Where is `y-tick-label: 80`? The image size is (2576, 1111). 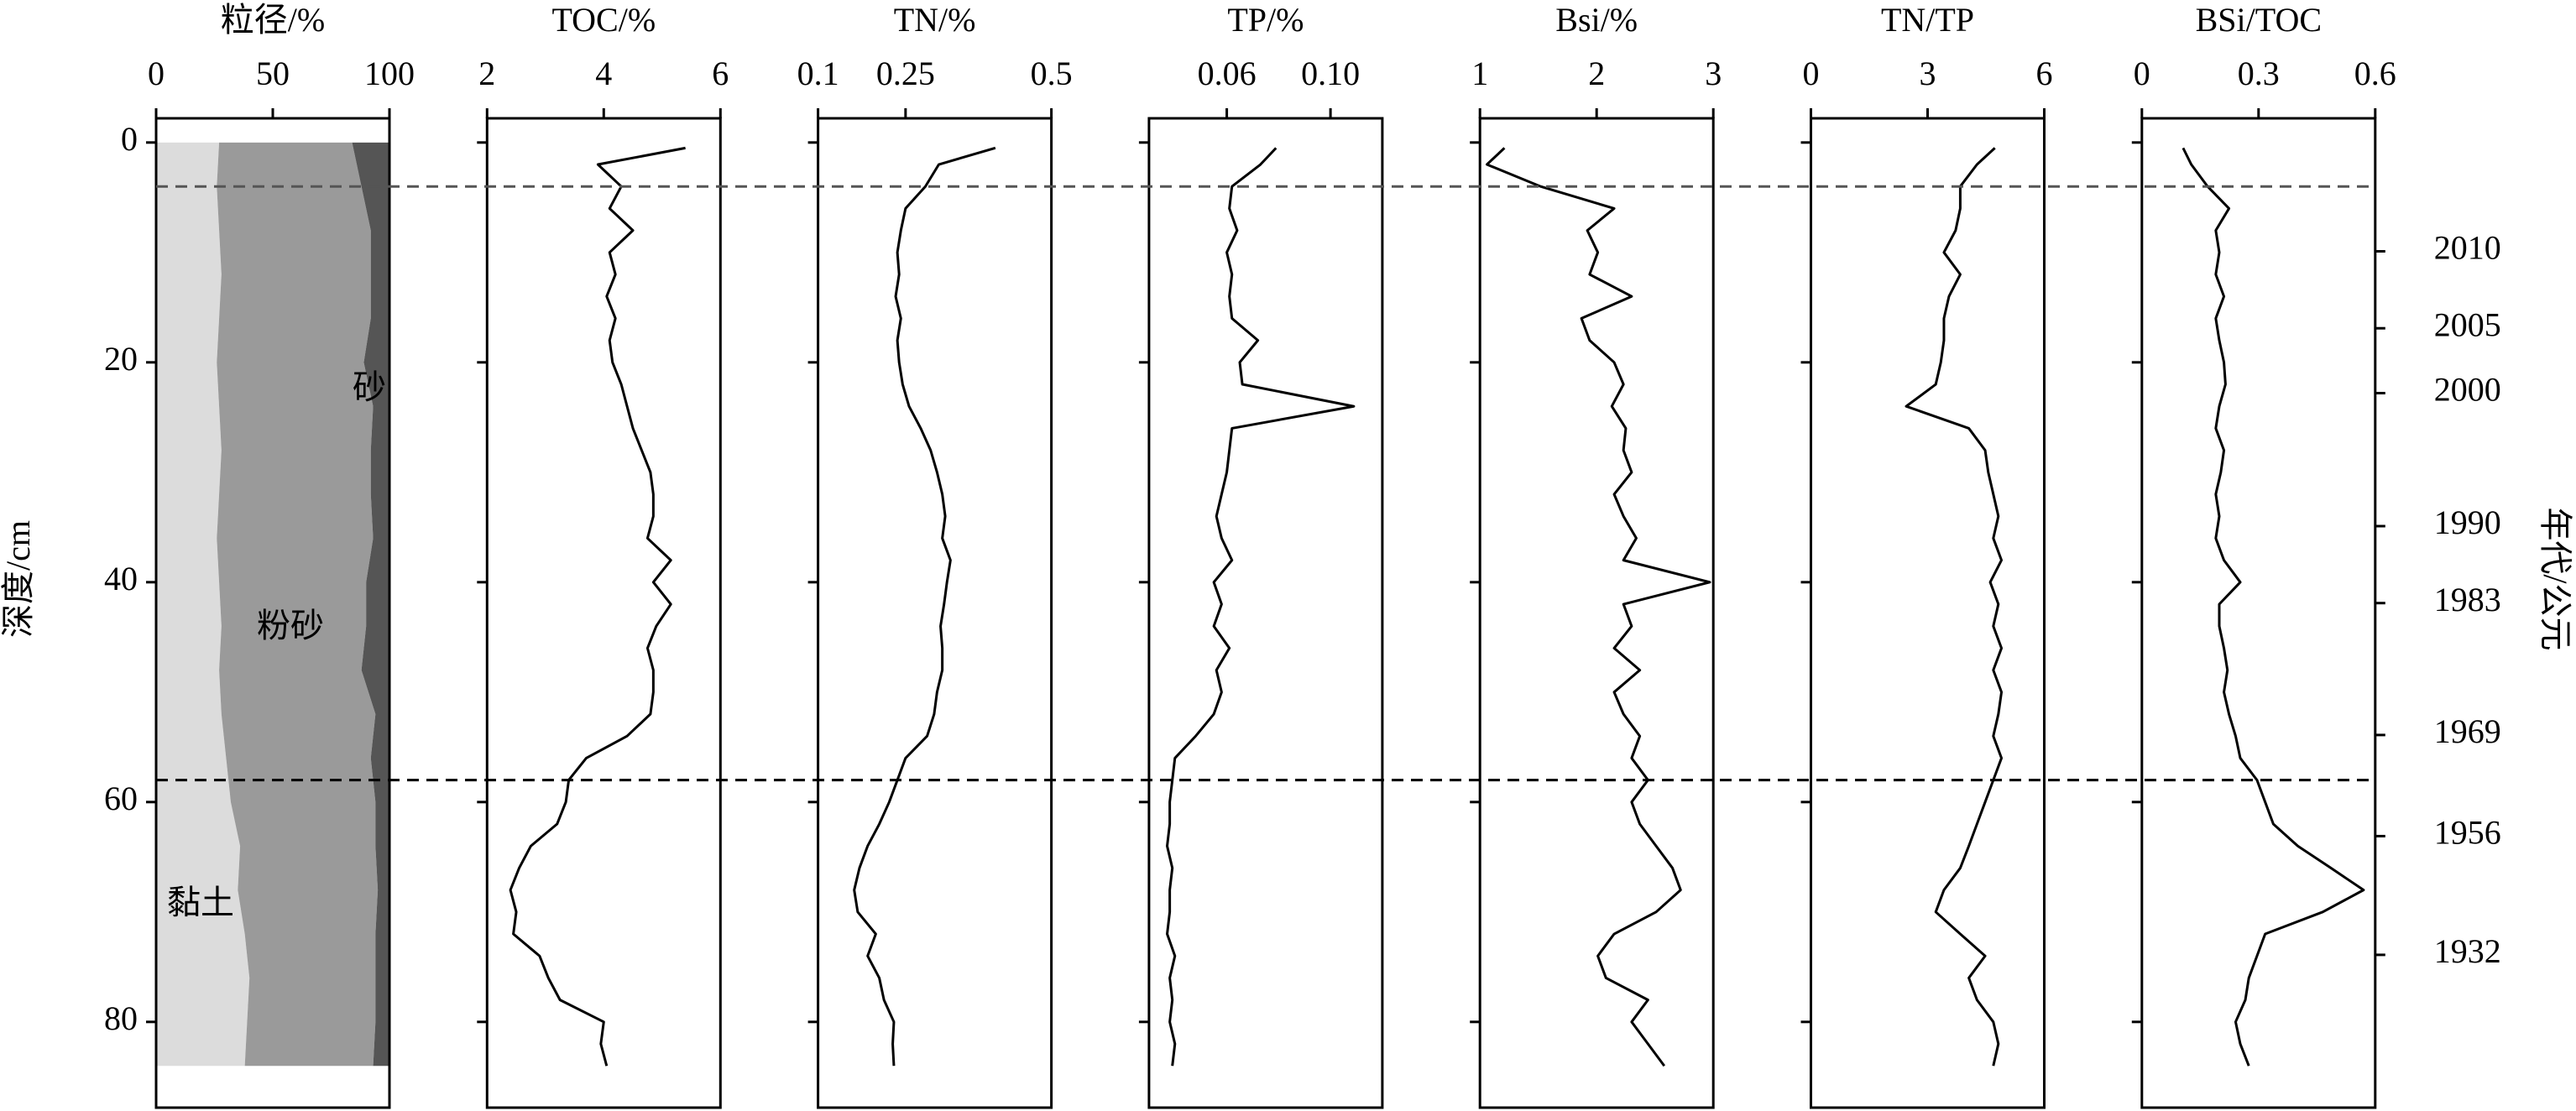 y-tick-label: 80 is located at coordinates (121, 1018).